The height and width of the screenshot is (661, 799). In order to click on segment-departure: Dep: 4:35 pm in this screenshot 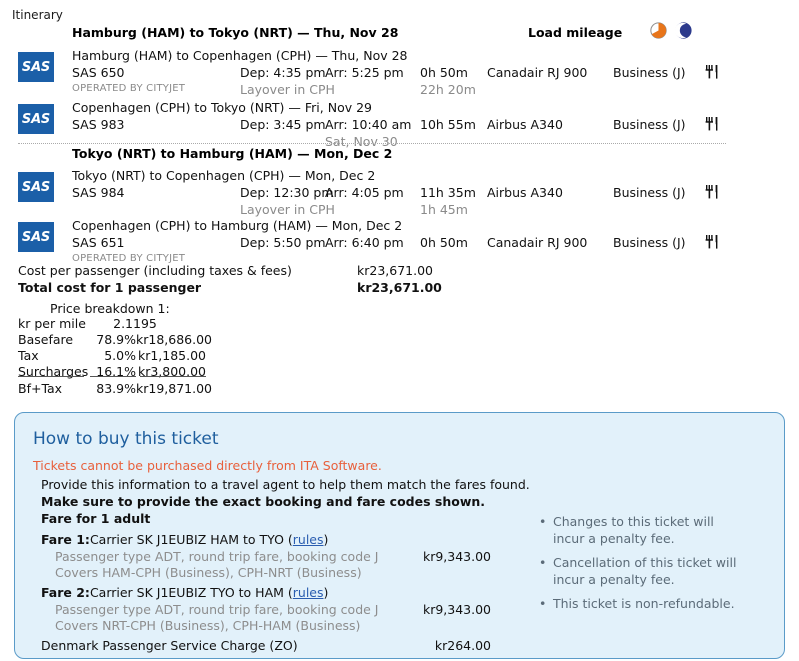, I will do `click(283, 72)`.